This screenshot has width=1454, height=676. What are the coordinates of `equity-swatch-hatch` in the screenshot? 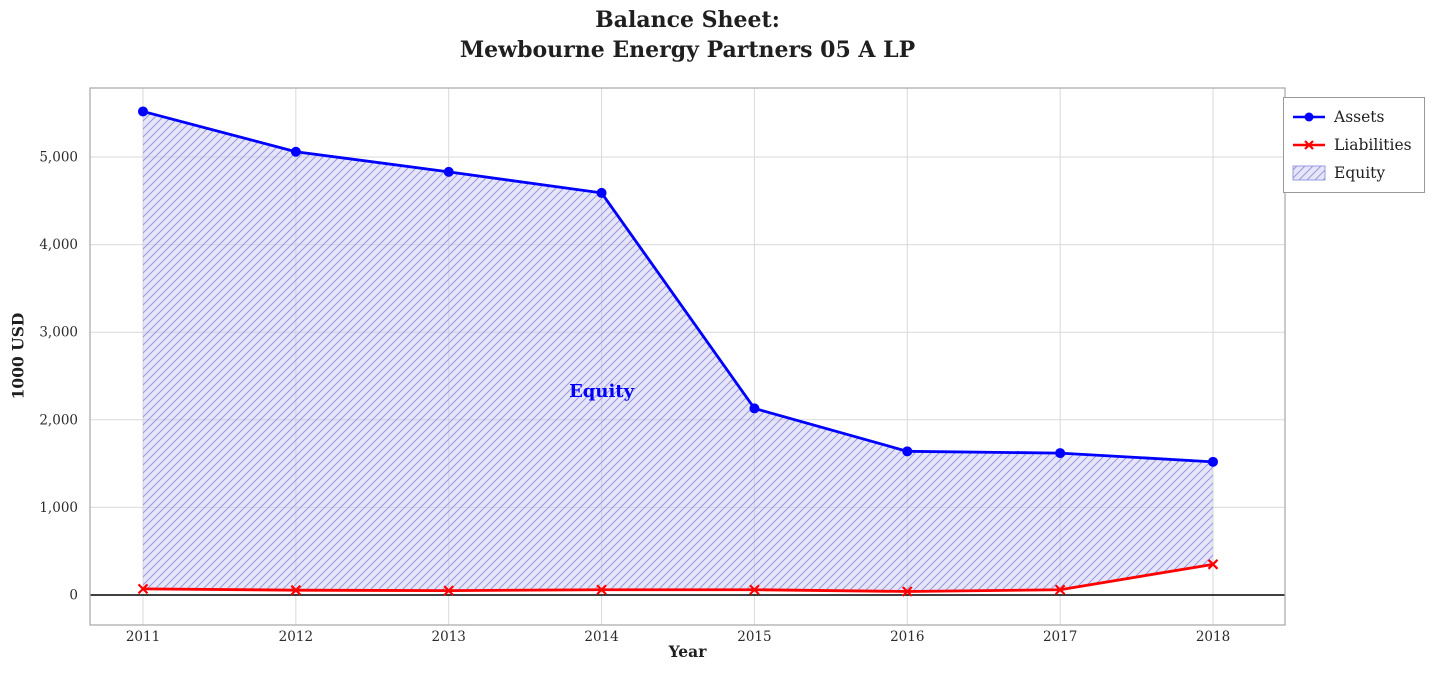 It's located at (1309, 173).